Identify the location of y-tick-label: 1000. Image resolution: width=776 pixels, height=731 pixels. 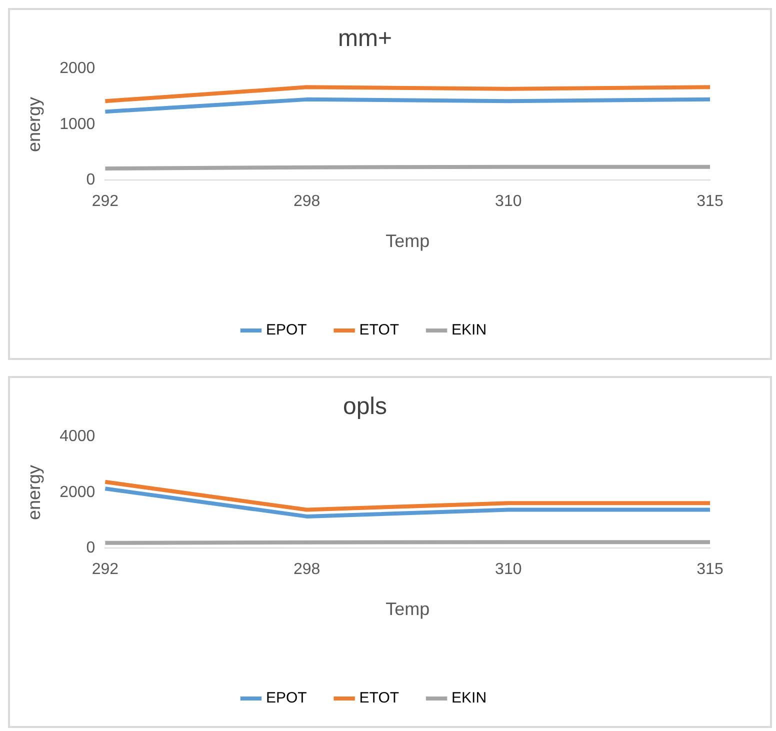
(78, 124).